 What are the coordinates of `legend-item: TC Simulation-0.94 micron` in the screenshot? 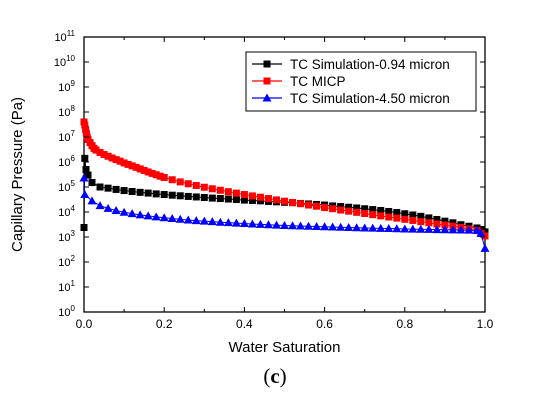 It's located at (351, 64).